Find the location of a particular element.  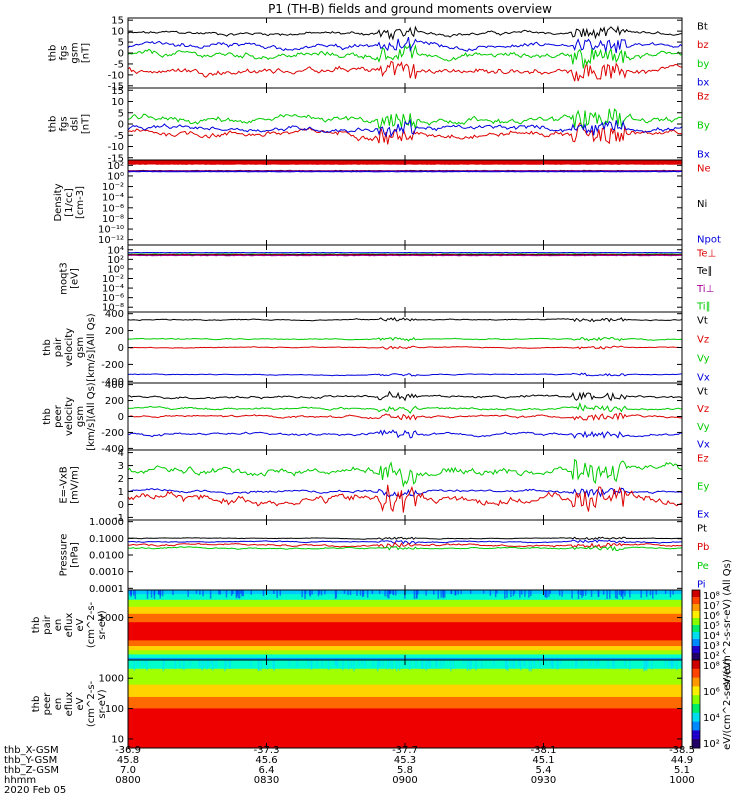

x-tick-label: 0800 is located at coordinates (127, 780).